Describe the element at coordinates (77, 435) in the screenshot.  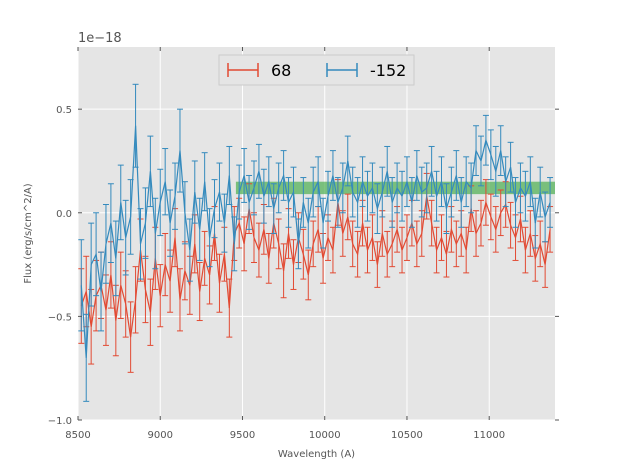
I see `x-tick-label: 8500` at that location.